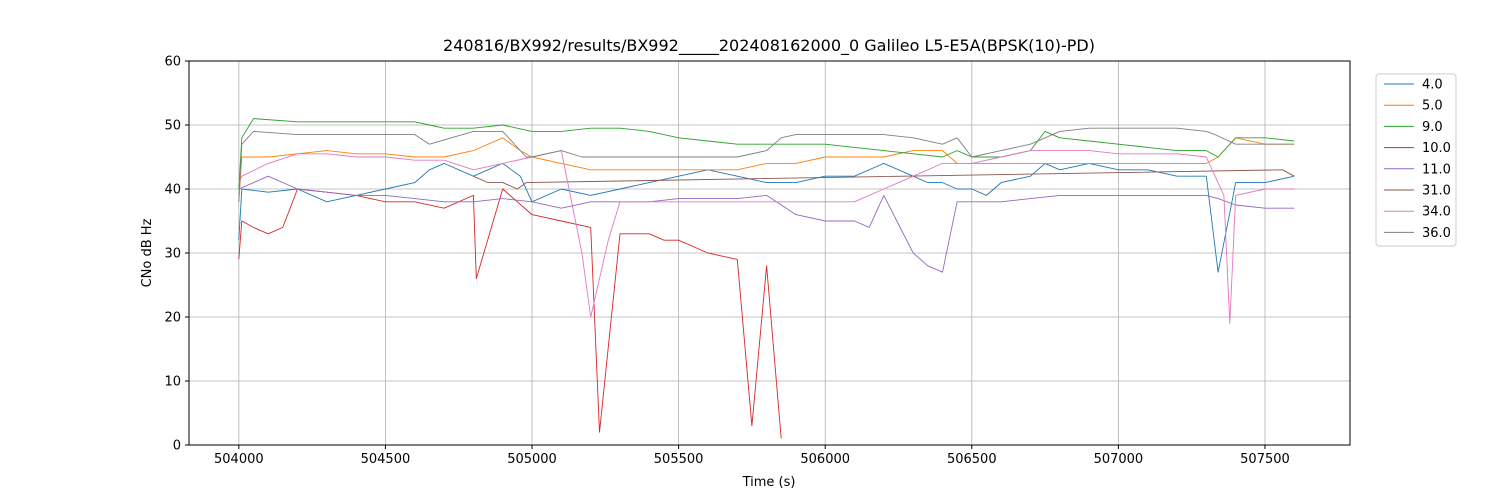 This screenshot has height=500, width=1500. Describe the element at coordinates (386, 459) in the screenshot. I see `x-tick-label: 504500` at that location.